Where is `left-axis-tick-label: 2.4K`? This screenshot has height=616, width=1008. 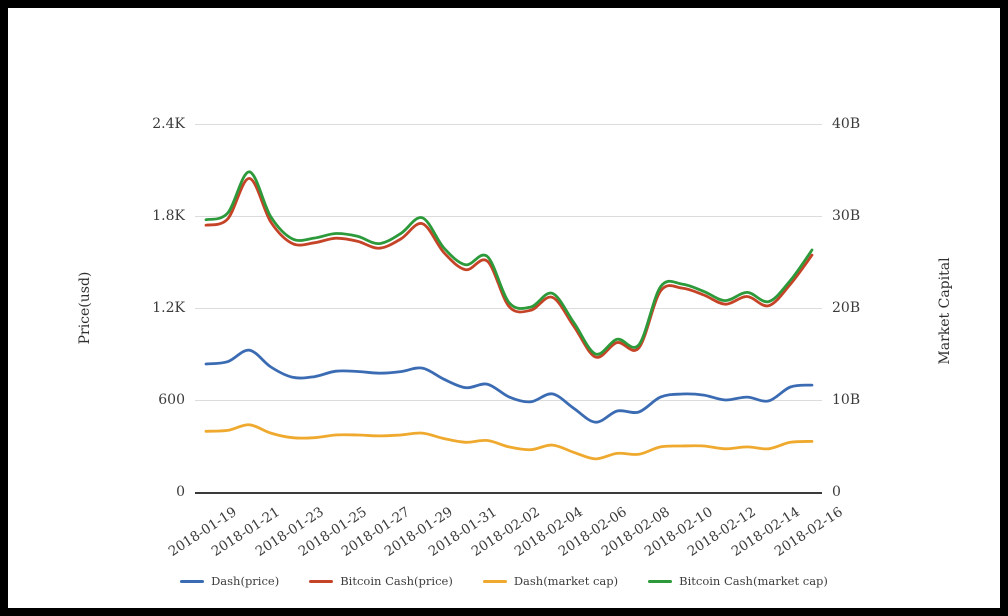
left-axis-tick-label: 2.4K is located at coordinates (168, 124).